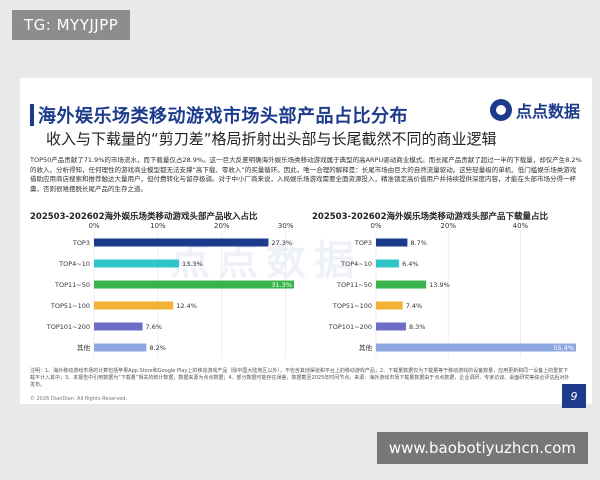  Describe the element at coordinates (186, 306) in the screenshot. I see `data-label: 12.4%` at that location.